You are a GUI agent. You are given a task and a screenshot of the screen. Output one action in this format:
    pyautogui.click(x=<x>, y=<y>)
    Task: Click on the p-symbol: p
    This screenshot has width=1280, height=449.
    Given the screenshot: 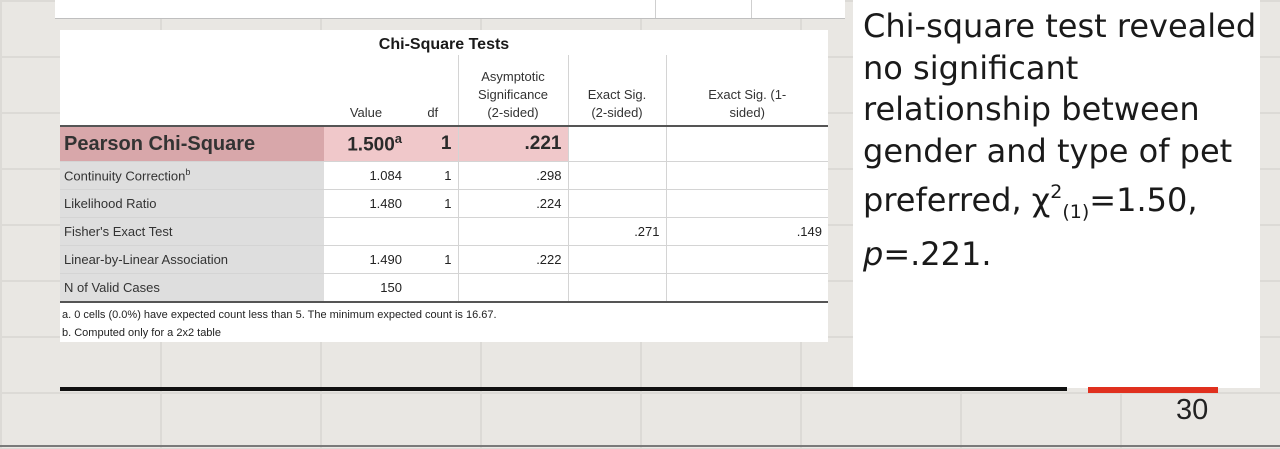 What is the action you would take?
    pyautogui.click(x=873, y=253)
    